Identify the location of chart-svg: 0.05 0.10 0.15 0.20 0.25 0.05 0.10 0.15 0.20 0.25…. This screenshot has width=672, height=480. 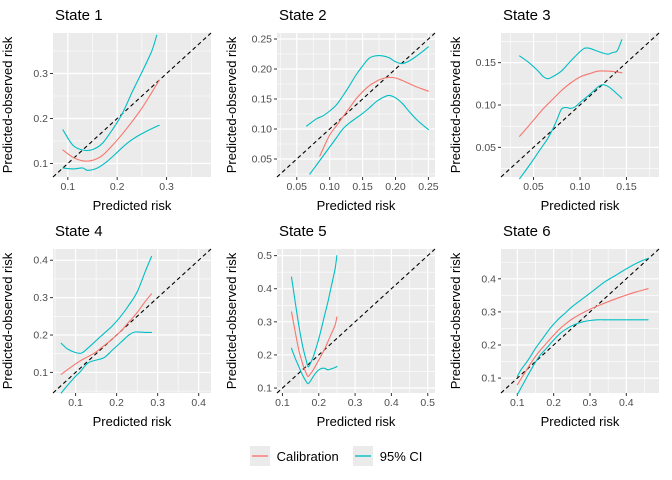
(331, 110).